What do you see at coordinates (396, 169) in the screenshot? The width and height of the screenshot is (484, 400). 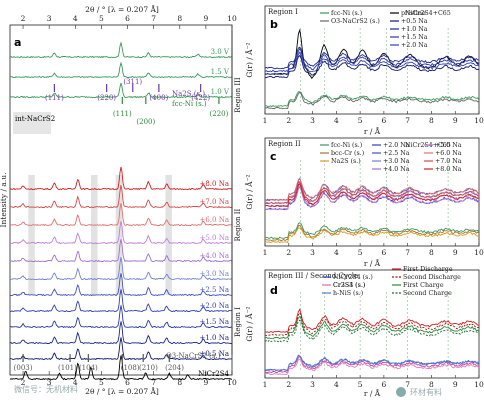 I see `pdf-legend-label: +4.0 Na` at bounding box center [396, 169].